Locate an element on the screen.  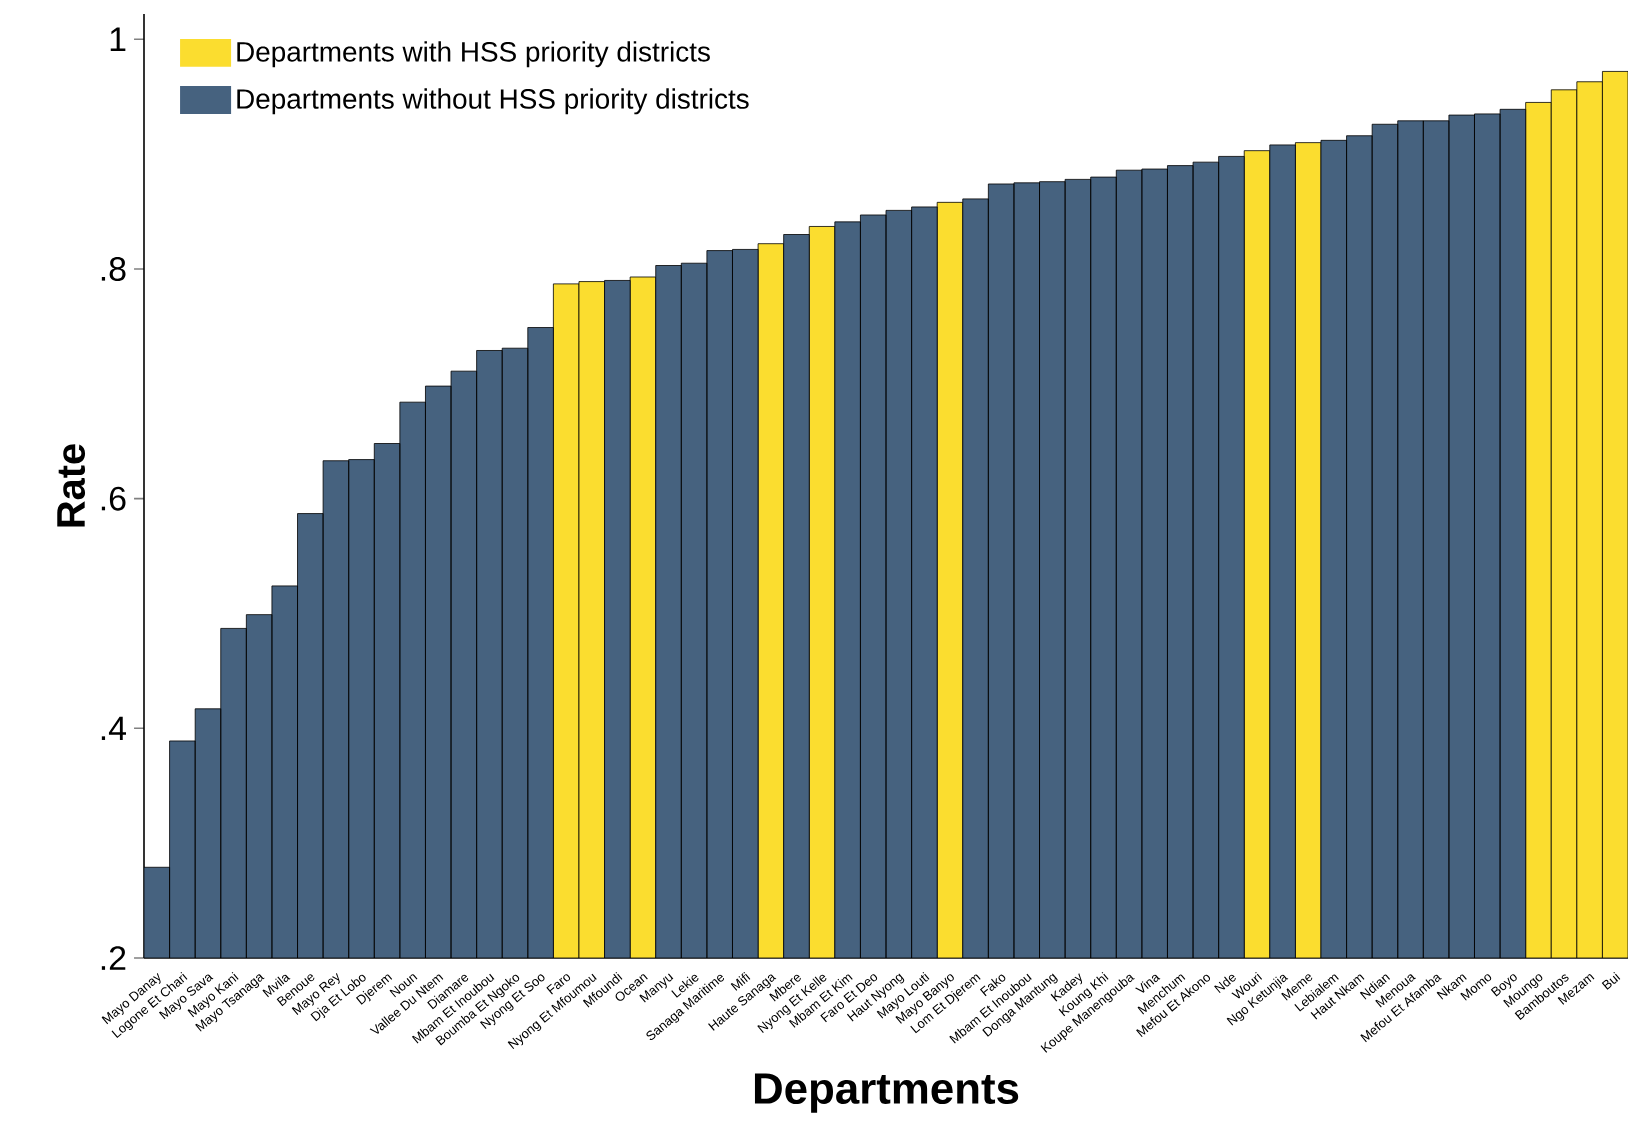
y-tick-label: 1 is located at coordinates (118, 39).